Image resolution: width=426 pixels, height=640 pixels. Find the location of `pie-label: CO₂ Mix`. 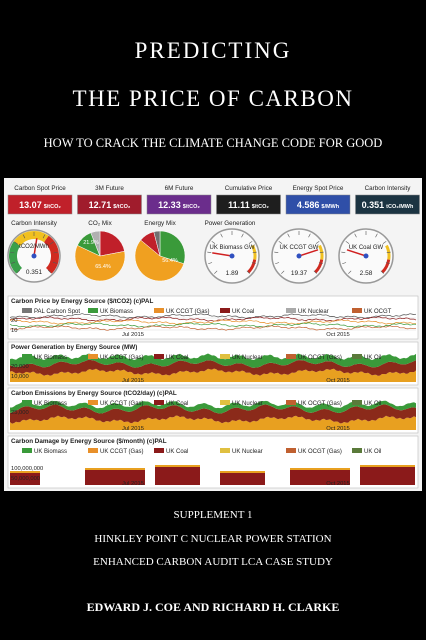

pie-label: CO₂ Mix is located at coordinates (100, 223).